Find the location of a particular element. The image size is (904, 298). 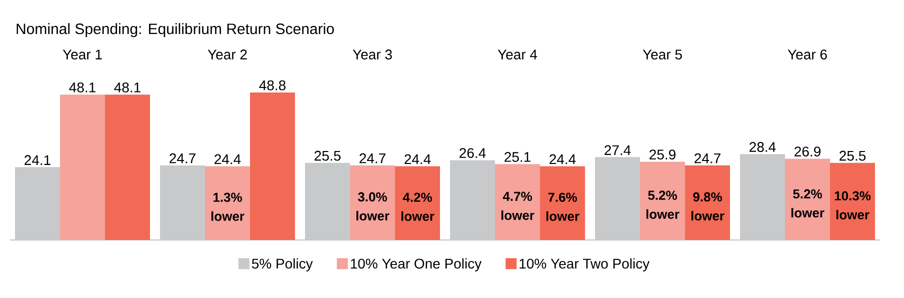

x-tick-label: Year 4 is located at coordinates (518, 55).